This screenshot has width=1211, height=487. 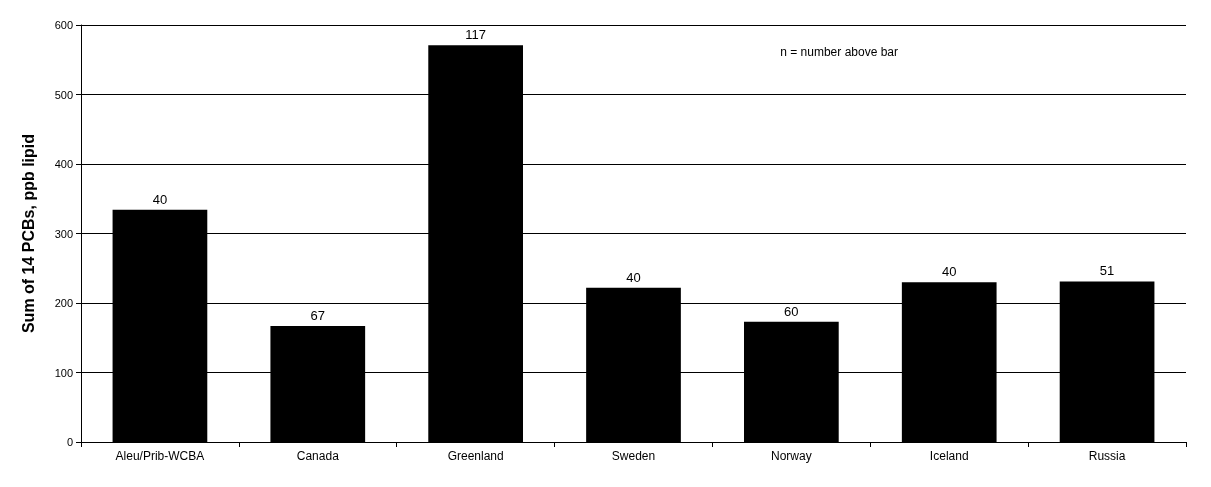 I want to click on y-axis-title: Sum of 14 PCBs, ppb lipid, so click(x=28, y=233).